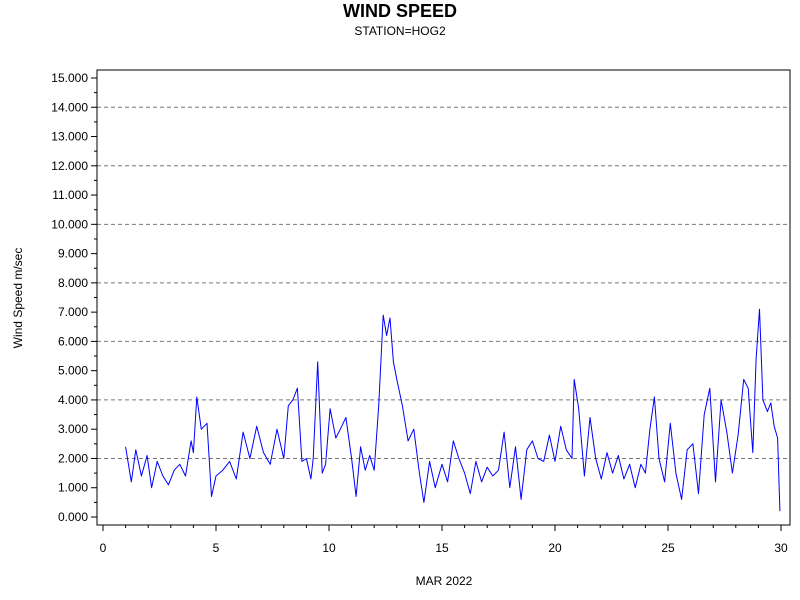 The image size is (800, 600). Describe the element at coordinates (69, 224) in the screenshot. I see `y-tick-label: 10.000` at that location.